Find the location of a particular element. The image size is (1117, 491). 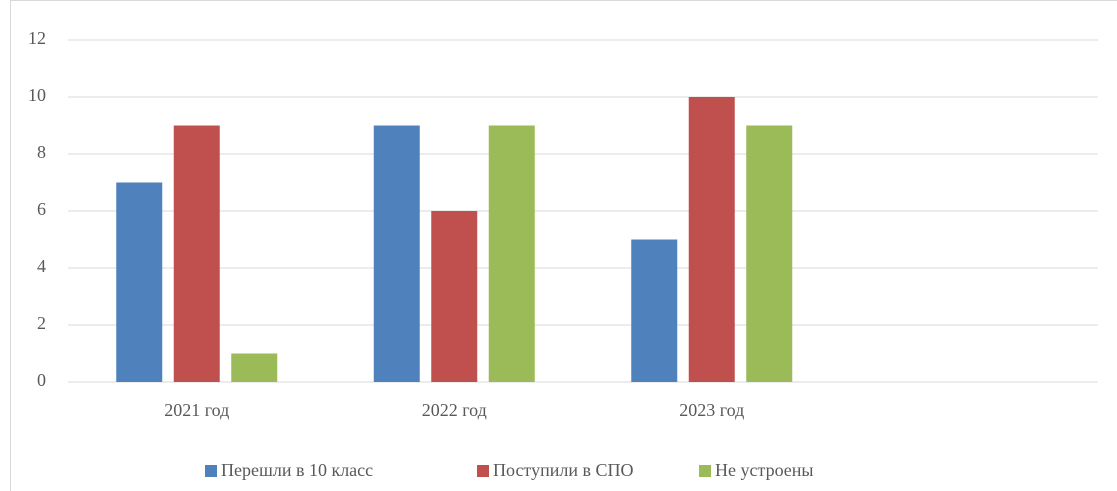

x-tick-label: 2022 год is located at coordinates (454, 410).